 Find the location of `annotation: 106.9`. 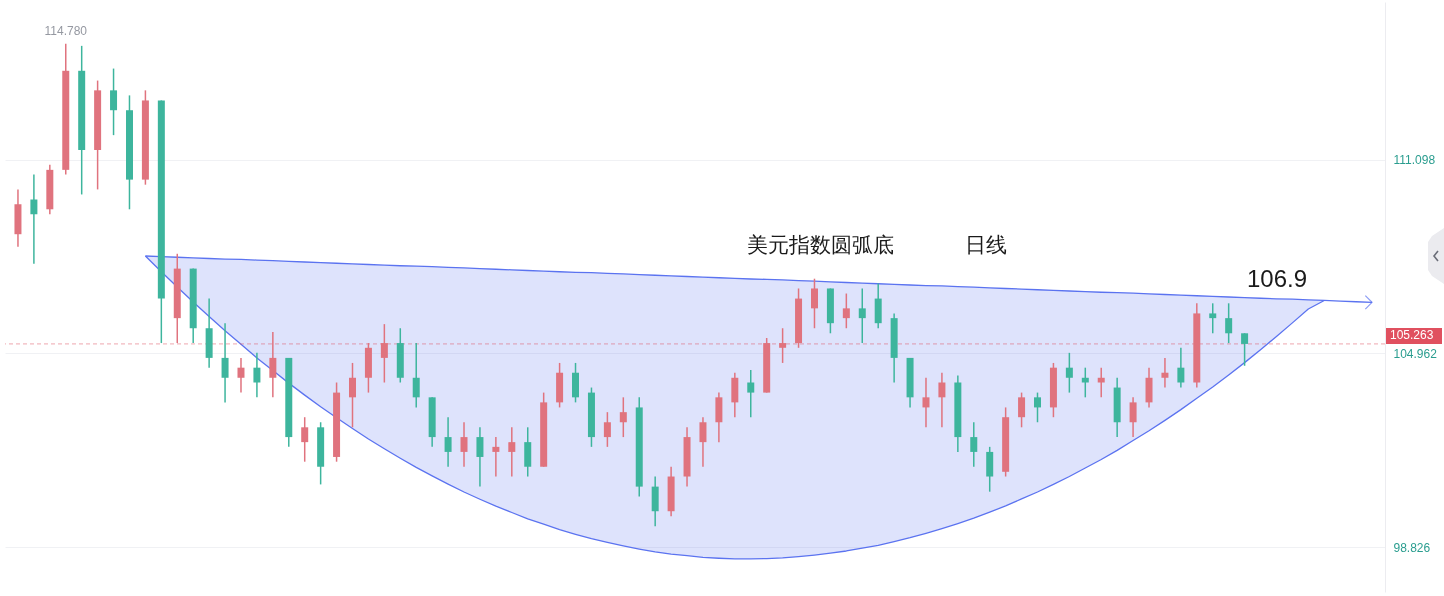

annotation: 106.9 is located at coordinates (1277, 278).